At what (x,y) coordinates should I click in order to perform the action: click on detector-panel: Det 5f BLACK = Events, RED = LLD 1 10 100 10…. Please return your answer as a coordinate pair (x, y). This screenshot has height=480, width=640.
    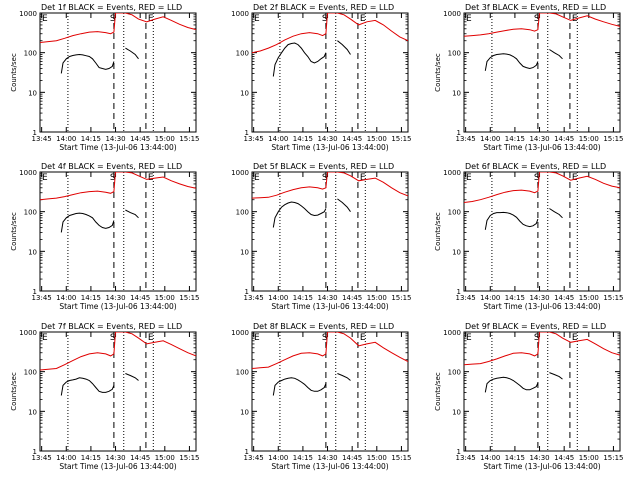
    Looking at the image, I should click on (321, 236).